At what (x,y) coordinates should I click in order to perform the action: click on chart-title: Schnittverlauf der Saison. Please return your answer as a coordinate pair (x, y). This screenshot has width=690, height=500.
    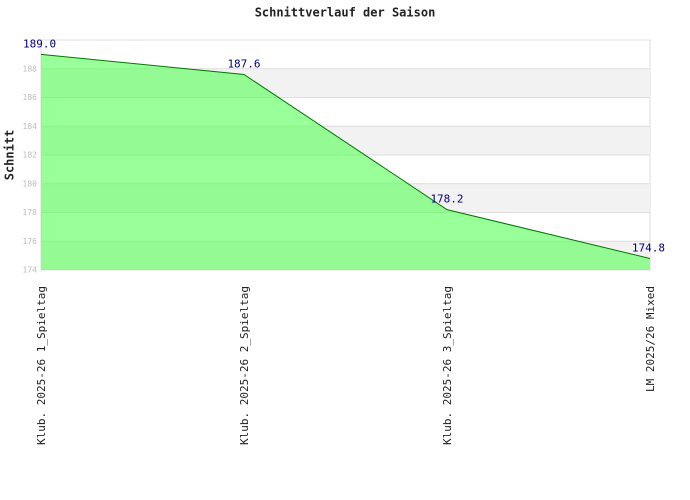
    Looking at the image, I should click on (345, 13).